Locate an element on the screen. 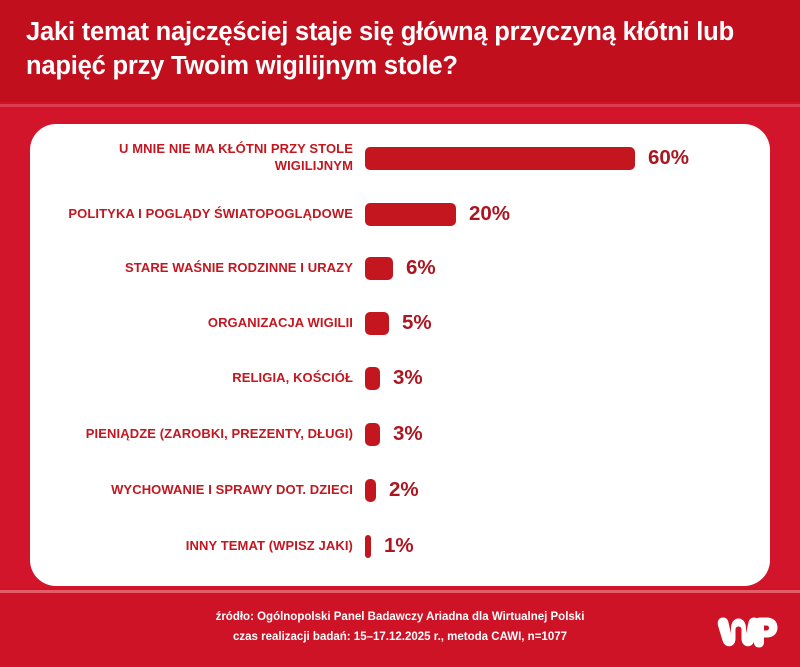  bar-zone: 6% is located at coordinates (400, 268).